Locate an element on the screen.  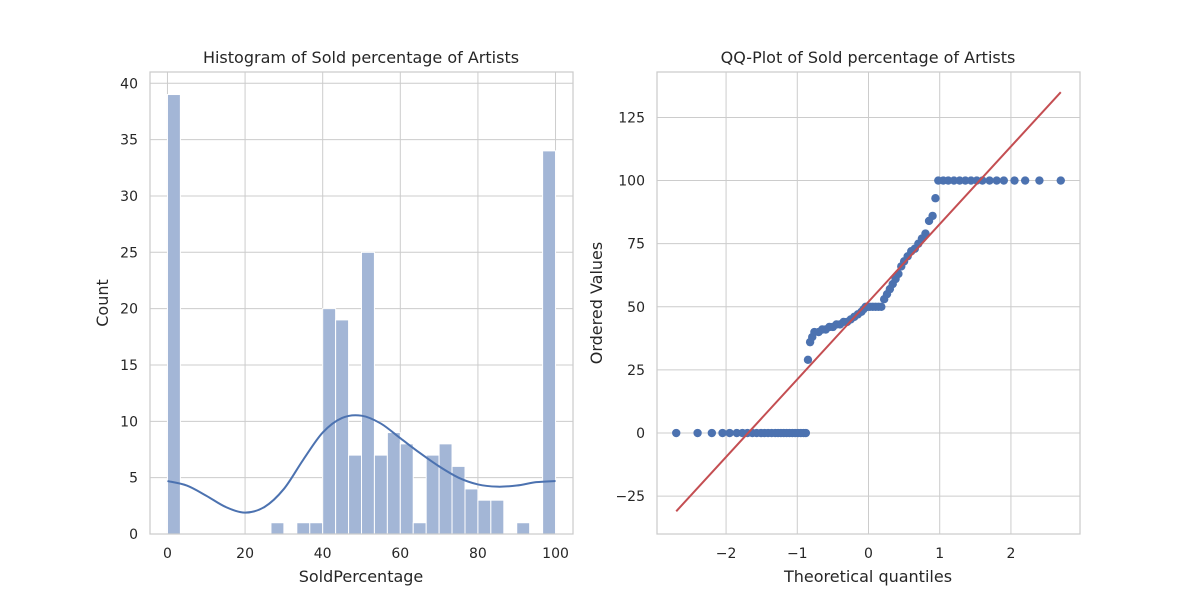
qq-plot-title: QQ-Plot of Sold percentage of Artists is located at coordinates (868, 57).